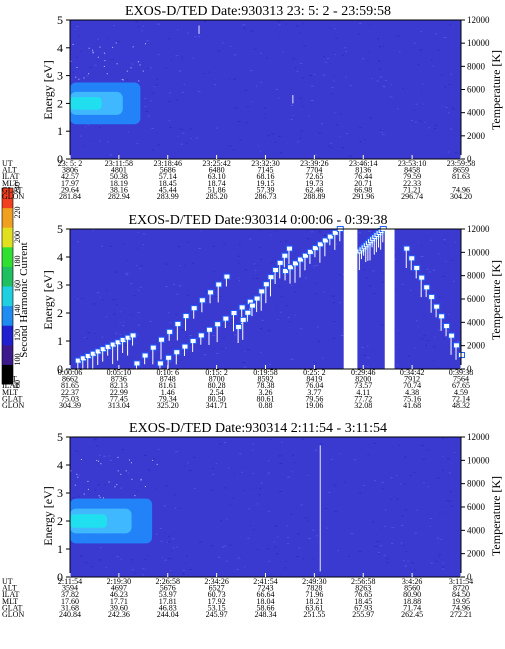 This screenshot has width=505, height=649. Describe the element at coordinates (119, 176) in the screenshot. I see `table-cell: 50.38` at that location.